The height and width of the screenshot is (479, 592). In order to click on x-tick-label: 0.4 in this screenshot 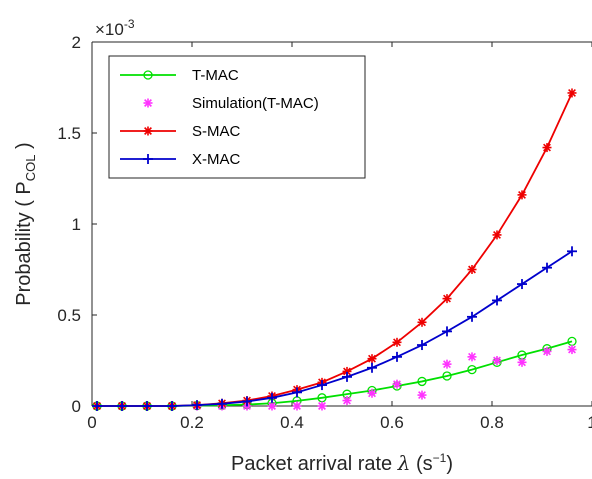, I will do `click(292, 422)`.